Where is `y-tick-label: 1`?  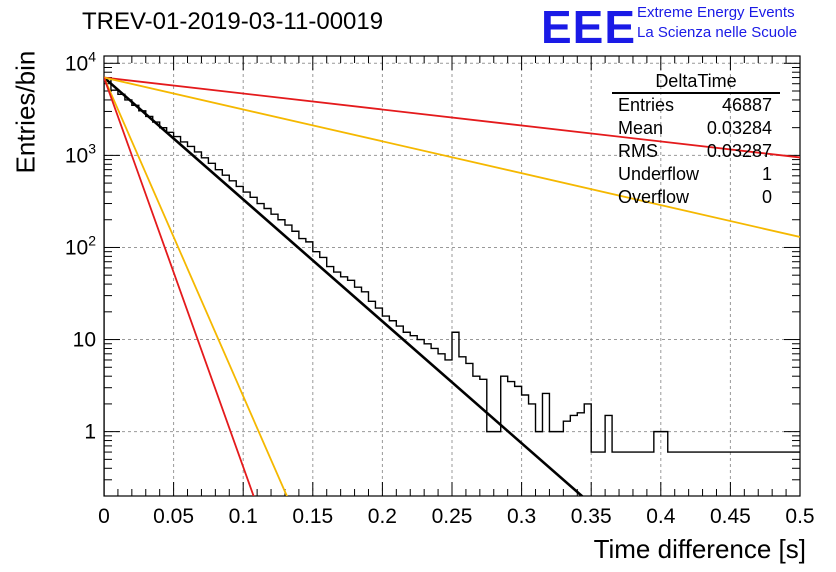
y-tick-label: 1 is located at coordinates (90, 432).